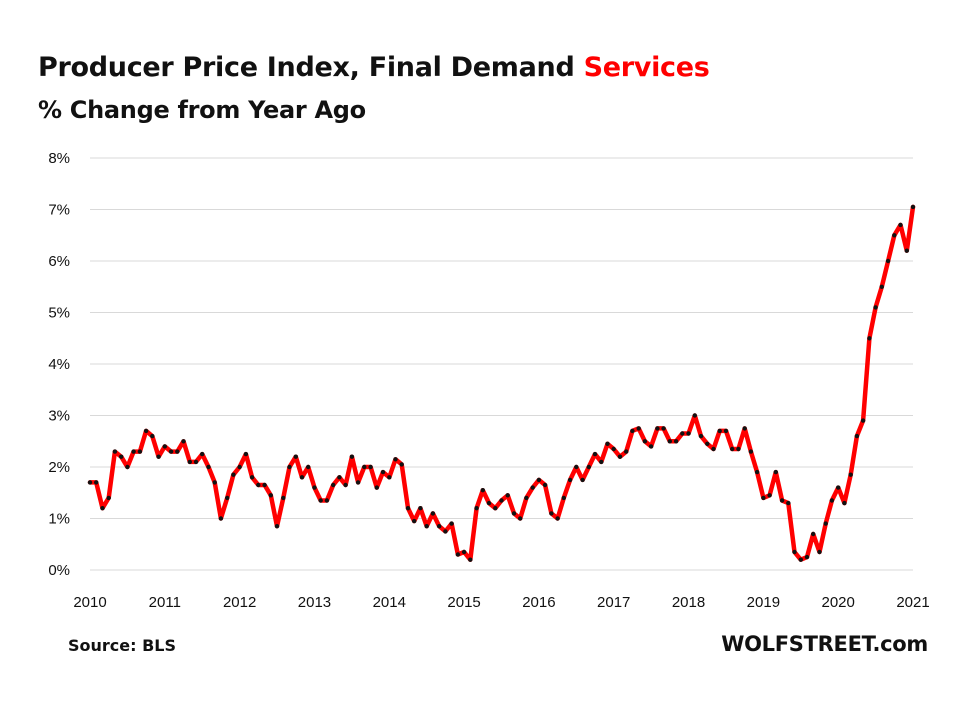 Image resolution: width=975 pixels, height=716 pixels. Describe the element at coordinates (613, 602) in the screenshot. I see `x-tick-label: 2017` at that location.